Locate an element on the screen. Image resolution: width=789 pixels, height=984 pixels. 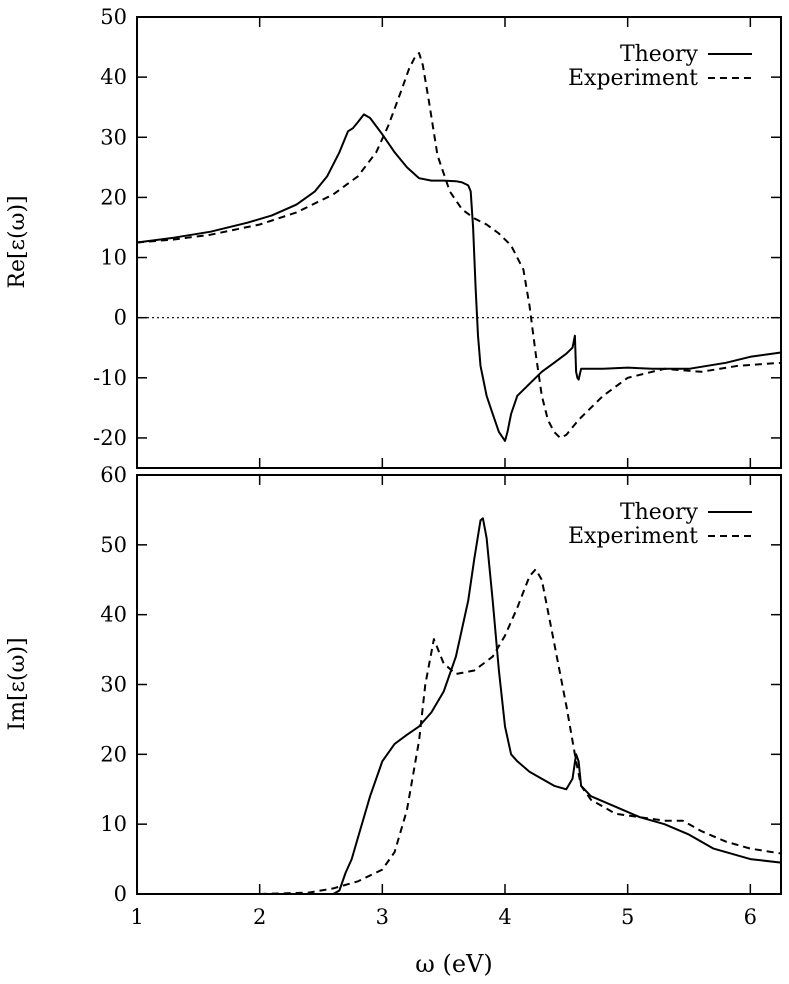
y-tick-label: 60 is located at coordinates (113, 475).